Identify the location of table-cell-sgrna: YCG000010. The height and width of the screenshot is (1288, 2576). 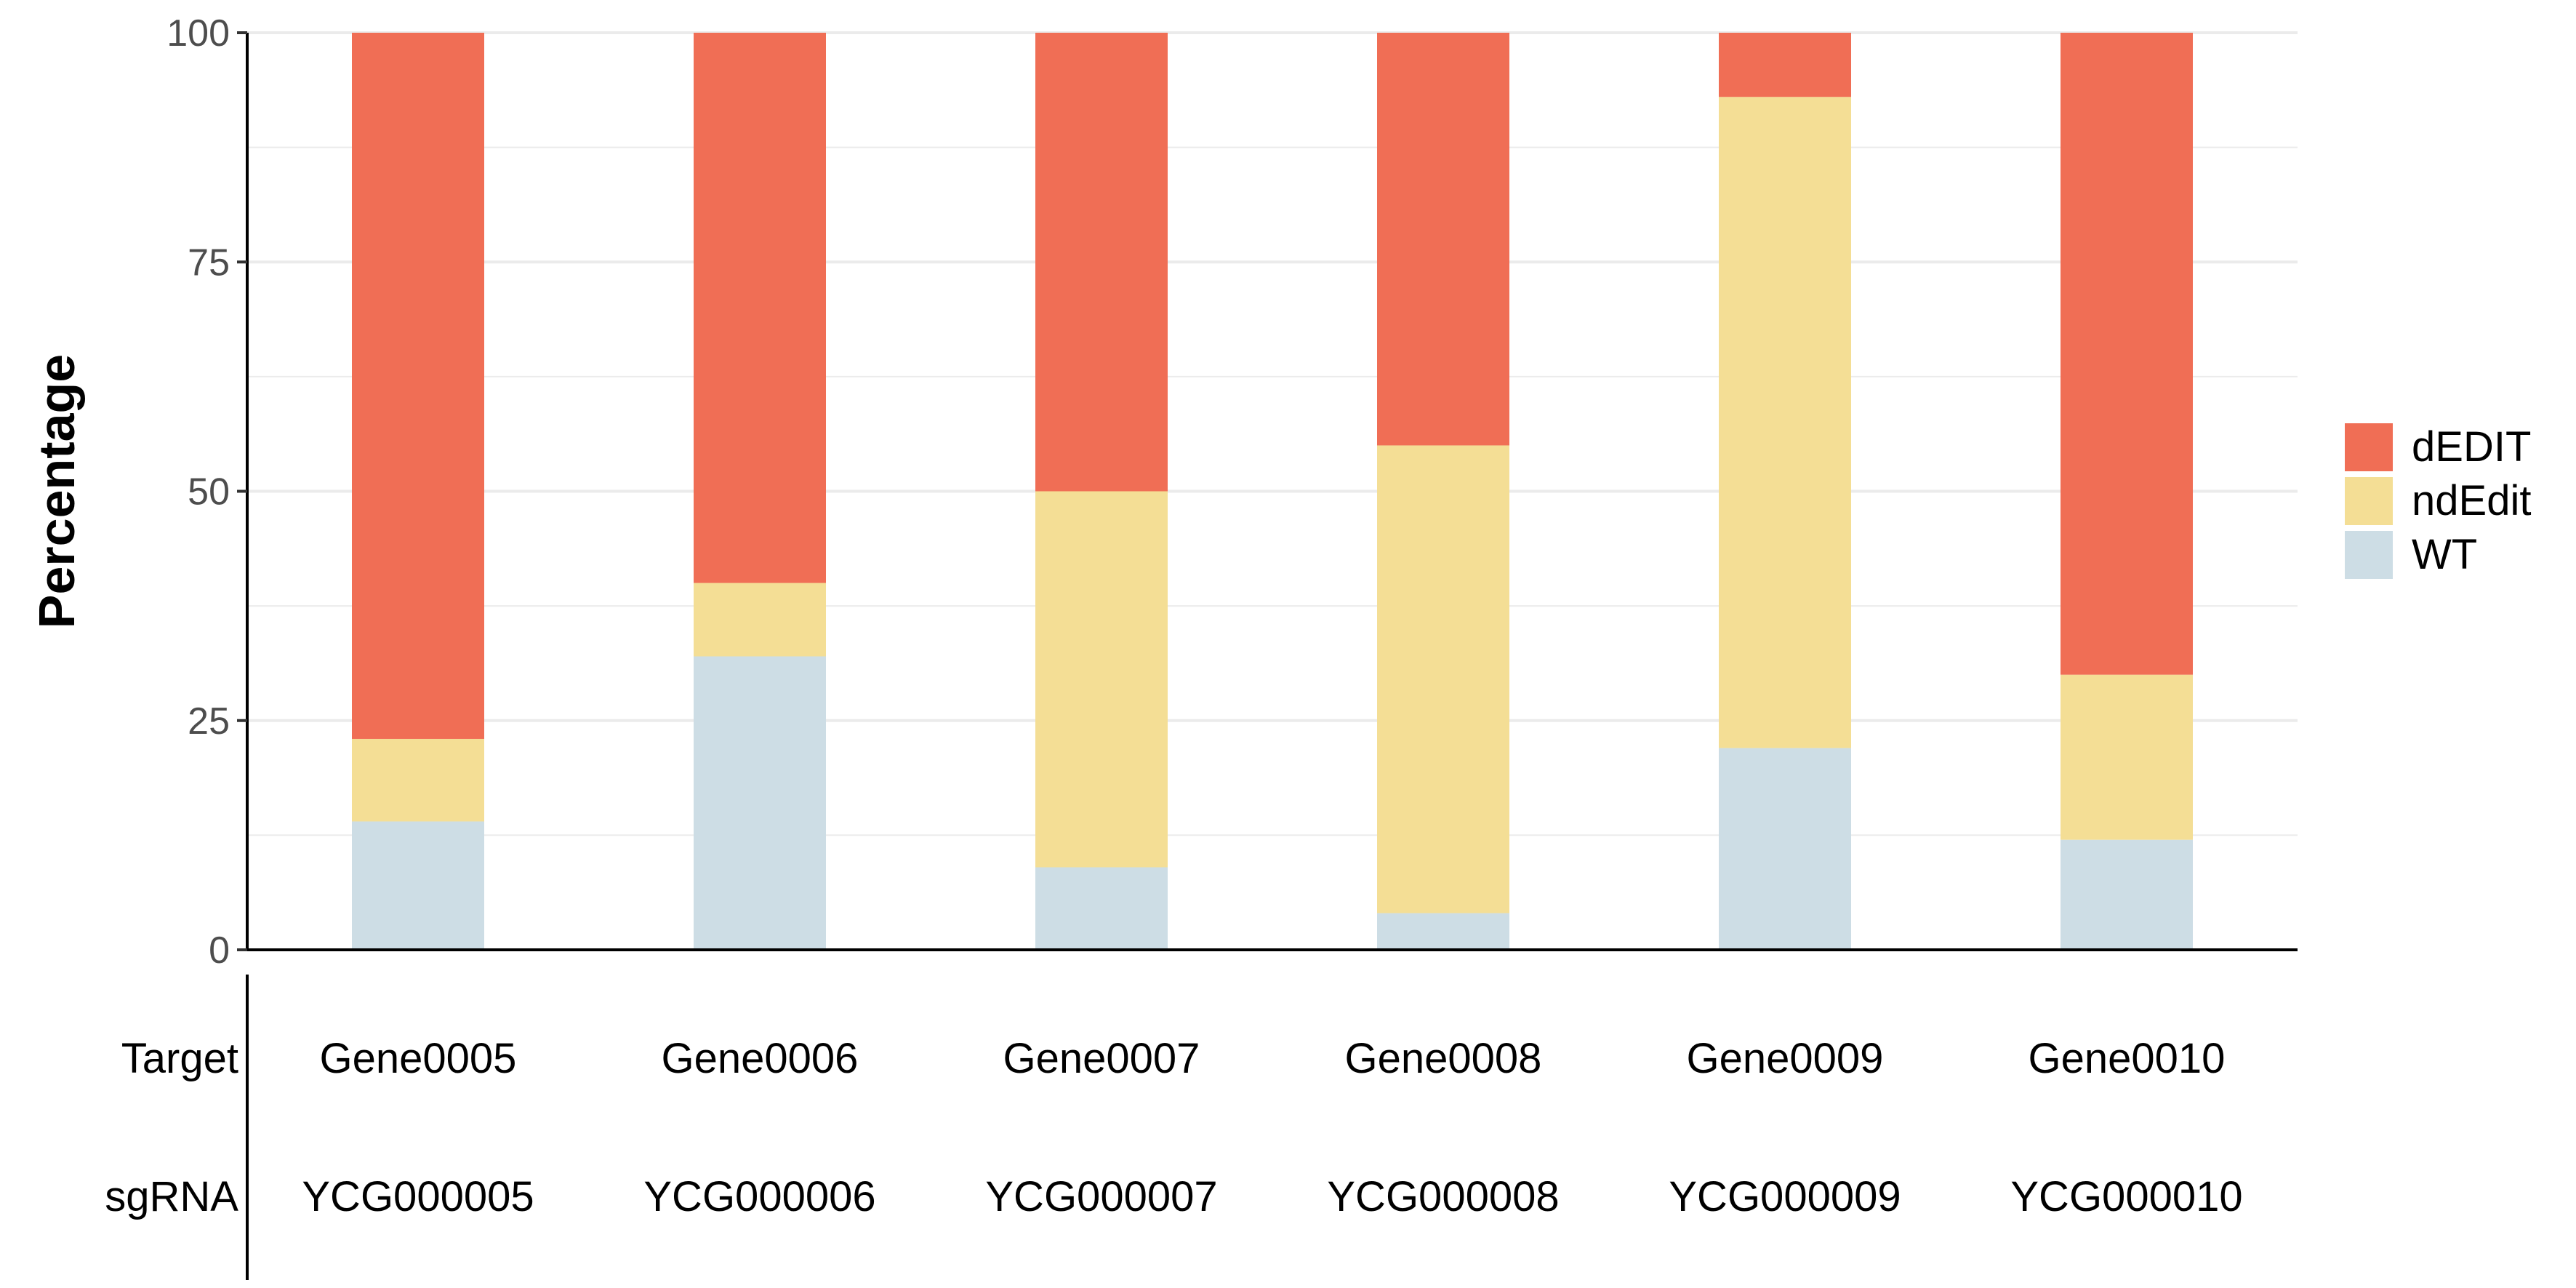
(2126, 1196).